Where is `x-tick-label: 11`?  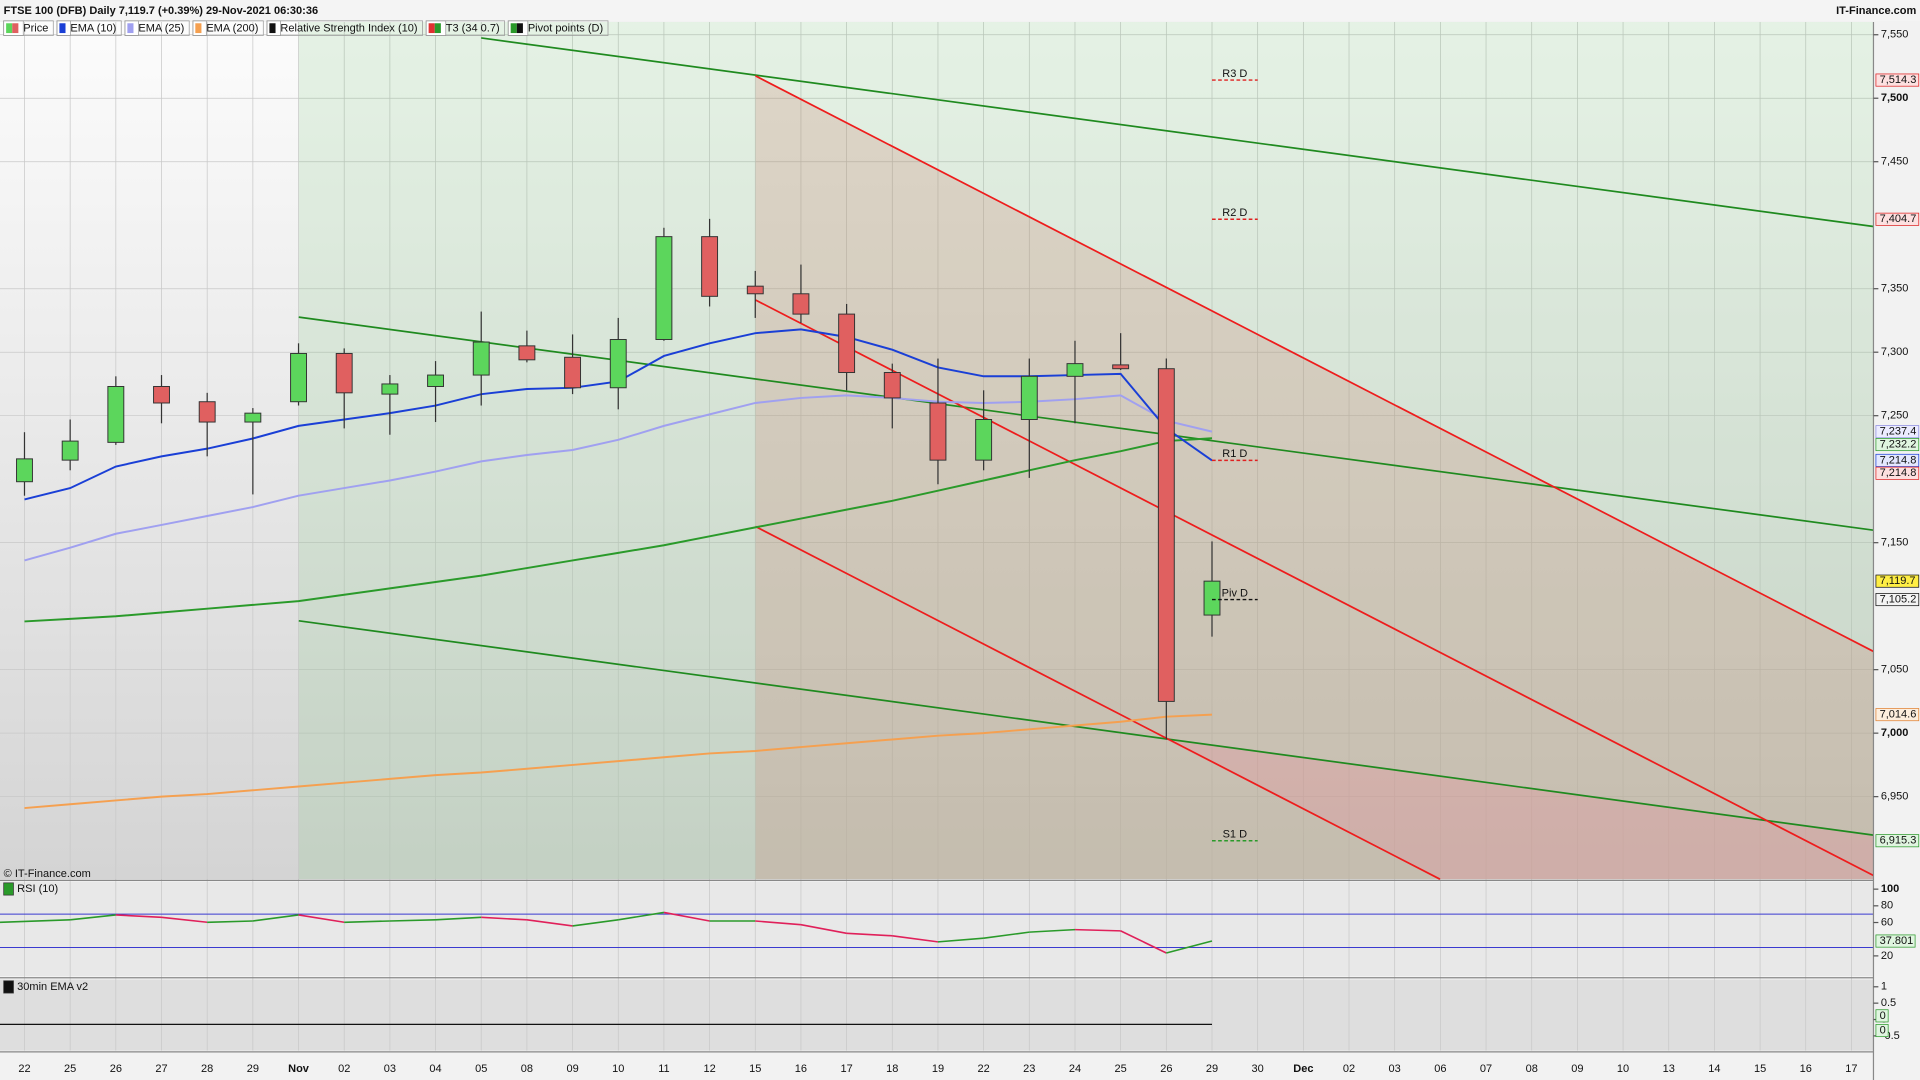 x-tick-label: 11 is located at coordinates (663, 1069).